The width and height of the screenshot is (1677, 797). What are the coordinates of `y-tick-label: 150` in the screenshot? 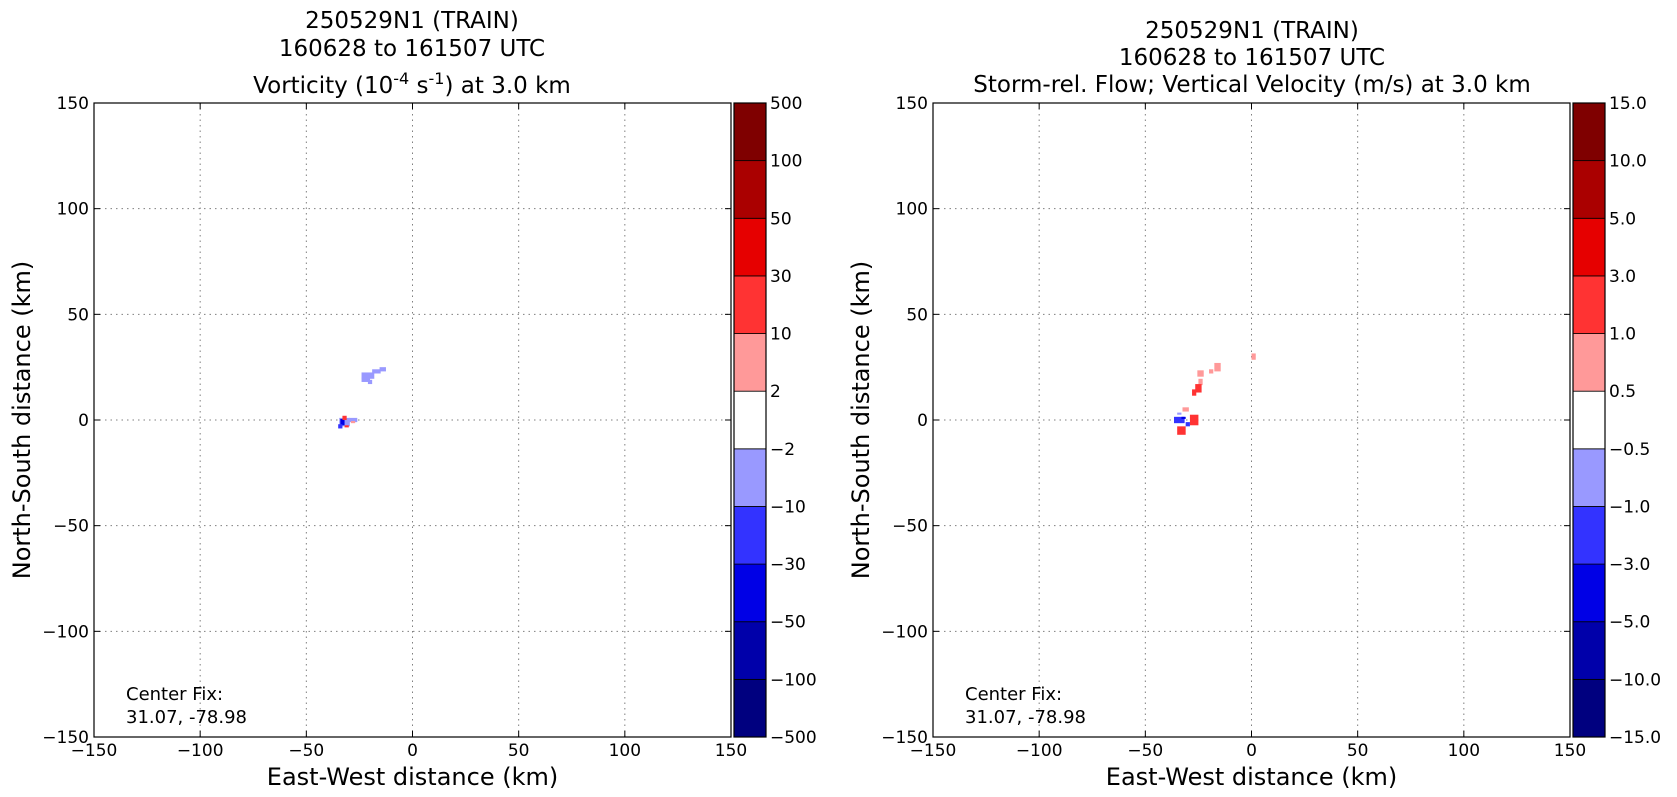 It's located at (73, 104).